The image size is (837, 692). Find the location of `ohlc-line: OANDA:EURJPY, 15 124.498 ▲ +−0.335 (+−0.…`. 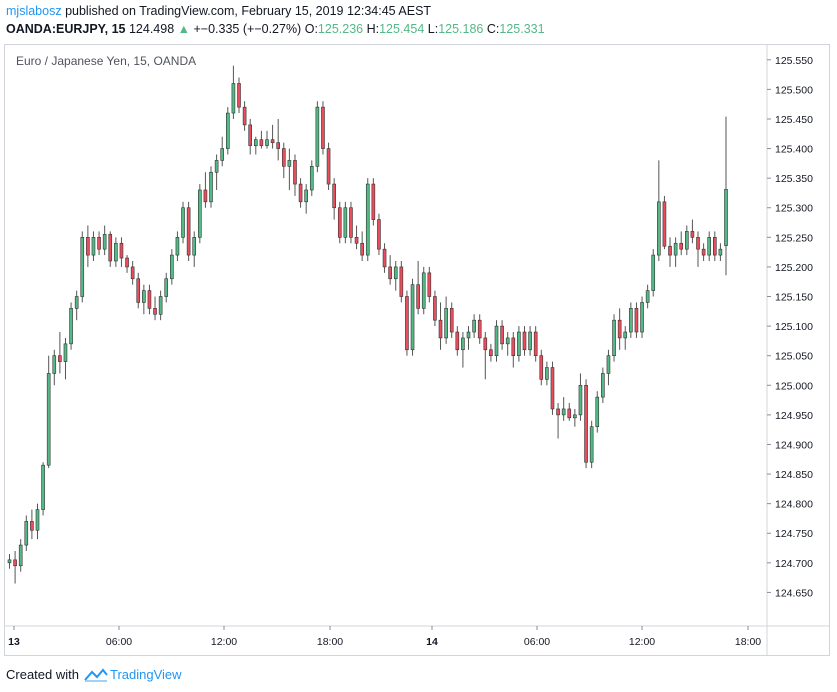

ohlc-line: OANDA:EURJPY, 15 124.498 ▲ +−0.335 (+−0.… is located at coordinates (275, 29).